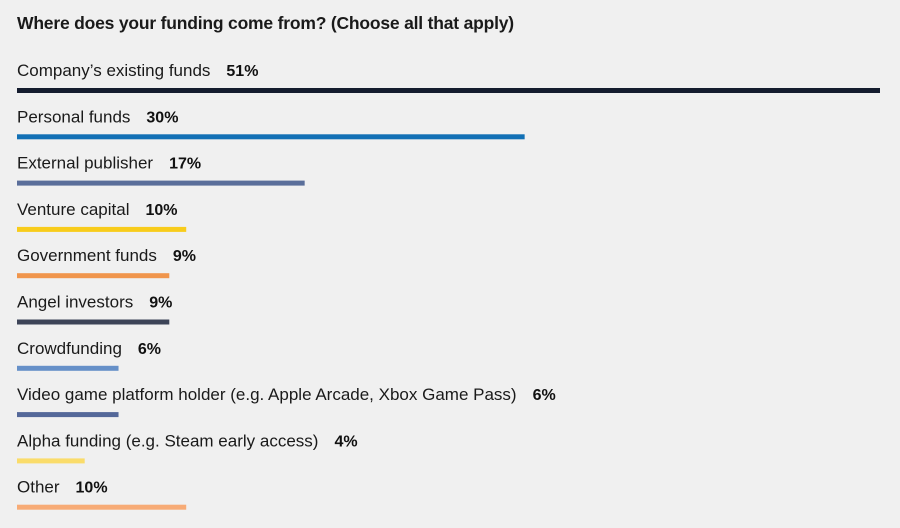  Describe the element at coordinates (38, 487) in the screenshot. I see `category-label: Other` at that location.